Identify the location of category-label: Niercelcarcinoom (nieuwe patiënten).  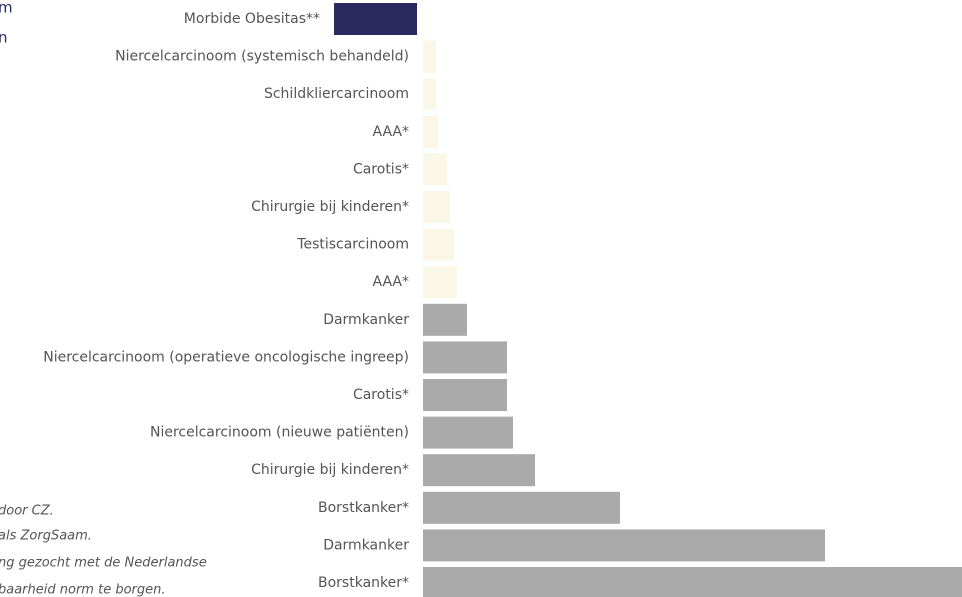
(279, 433).